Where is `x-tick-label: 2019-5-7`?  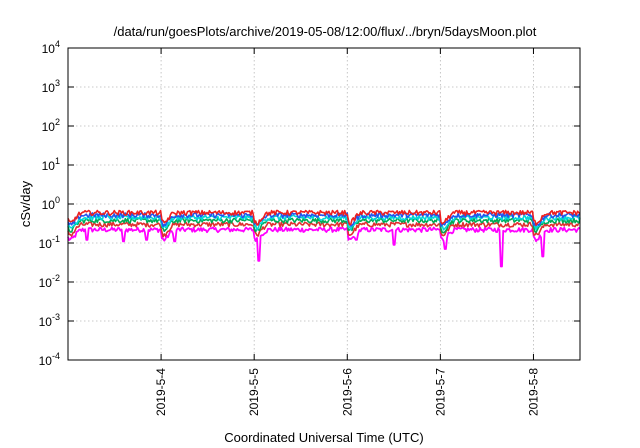
x-tick-label: 2019-5-7 is located at coordinates (440, 392).